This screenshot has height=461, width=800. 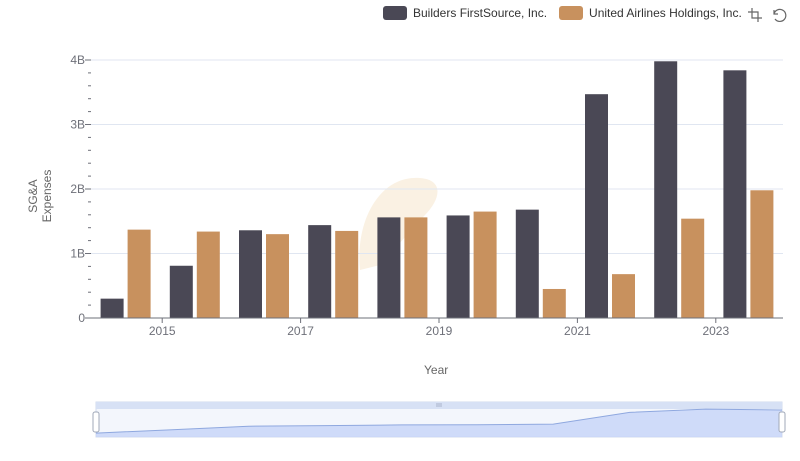 I want to click on bar-builders-firstsource-2014, so click(x=112, y=308).